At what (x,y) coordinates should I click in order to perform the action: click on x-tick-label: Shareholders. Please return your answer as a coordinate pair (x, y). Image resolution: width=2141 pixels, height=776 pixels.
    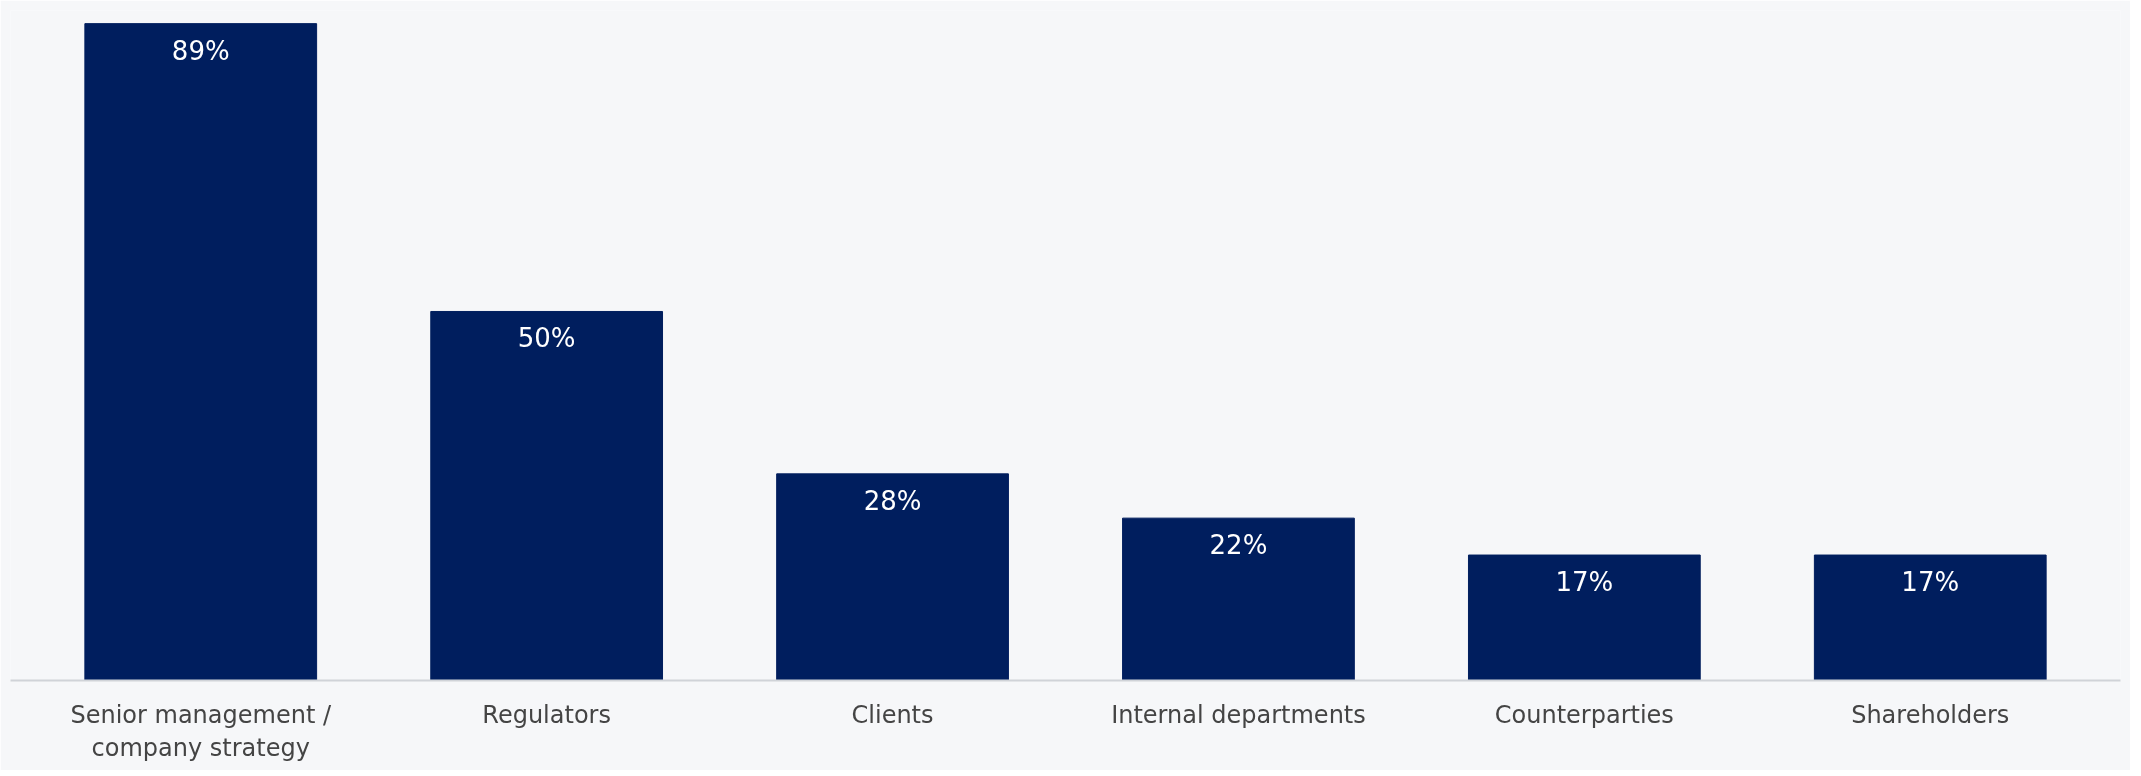
    Looking at the image, I should click on (1930, 714).